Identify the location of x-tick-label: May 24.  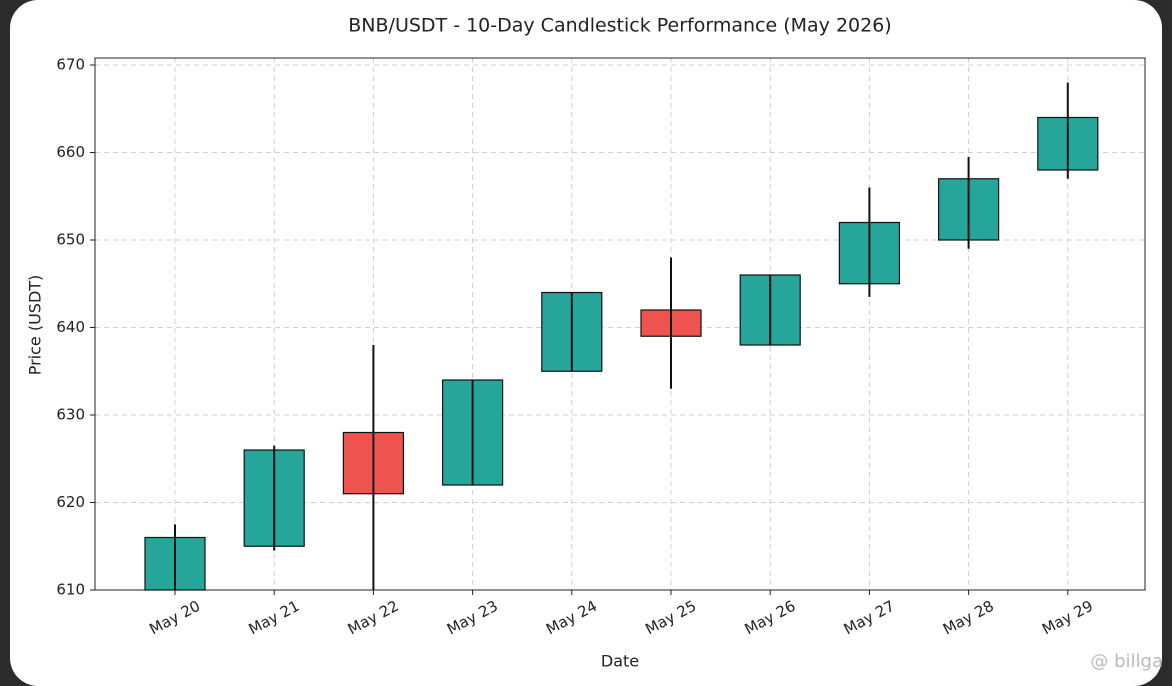
(571, 618).